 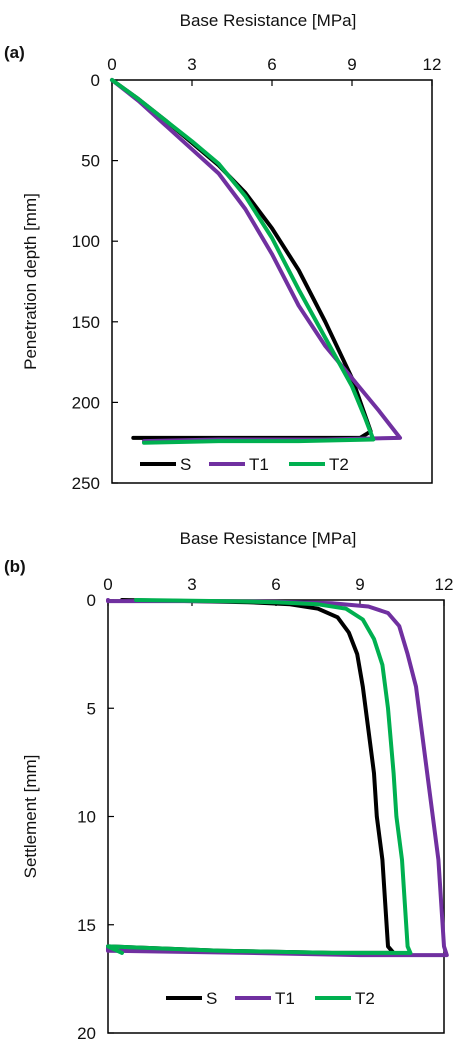 I want to click on y-axis-title: Settlement [mm], so click(x=30, y=817).